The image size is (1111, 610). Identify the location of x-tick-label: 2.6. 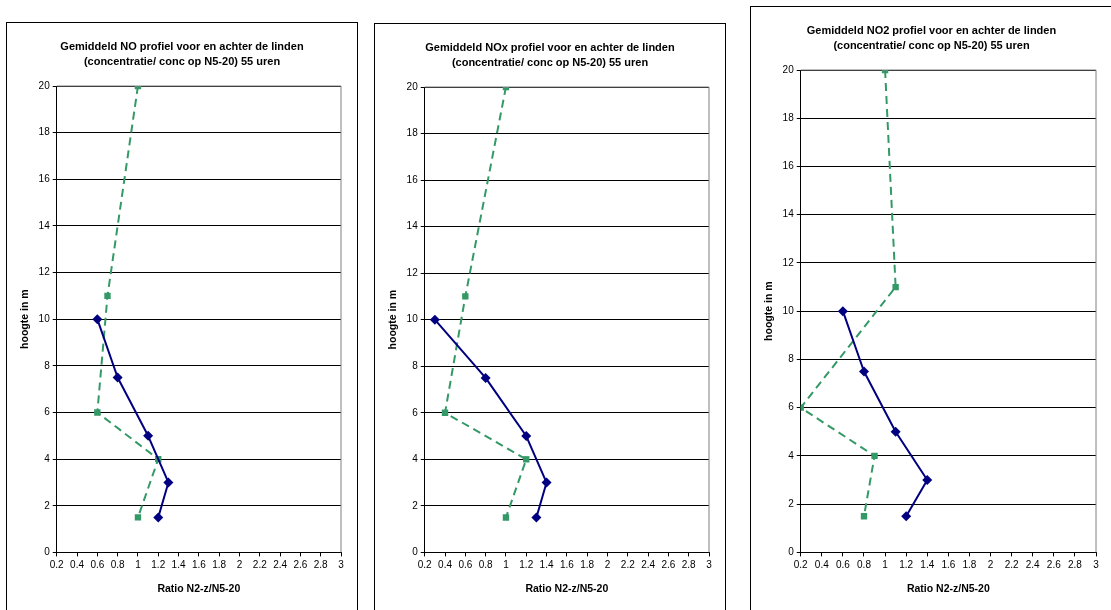
(668, 565).